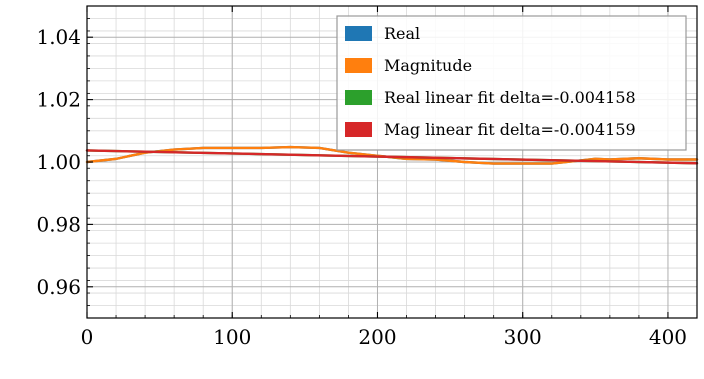  Describe the element at coordinates (87, 337) in the screenshot. I see `x-tick-label: 0` at that location.